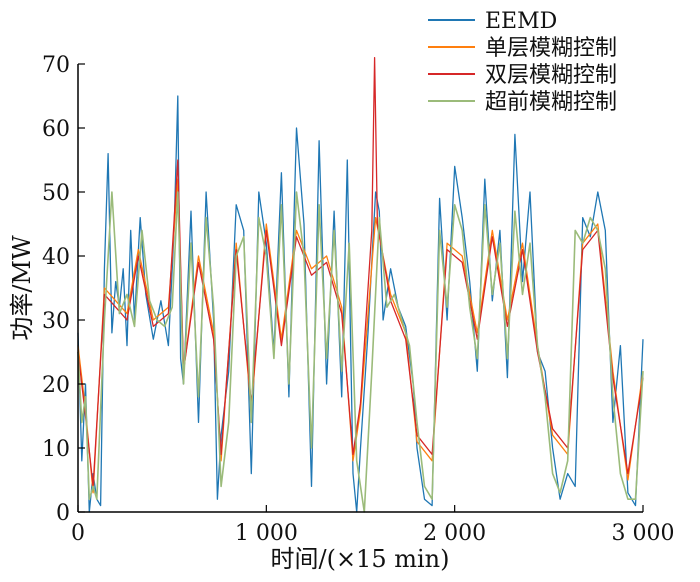 Image resolution: width=700 pixels, height=582 pixels. Describe the element at coordinates (551, 48) in the screenshot. I see `legend-label-2: 单层模糊控制` at that location.